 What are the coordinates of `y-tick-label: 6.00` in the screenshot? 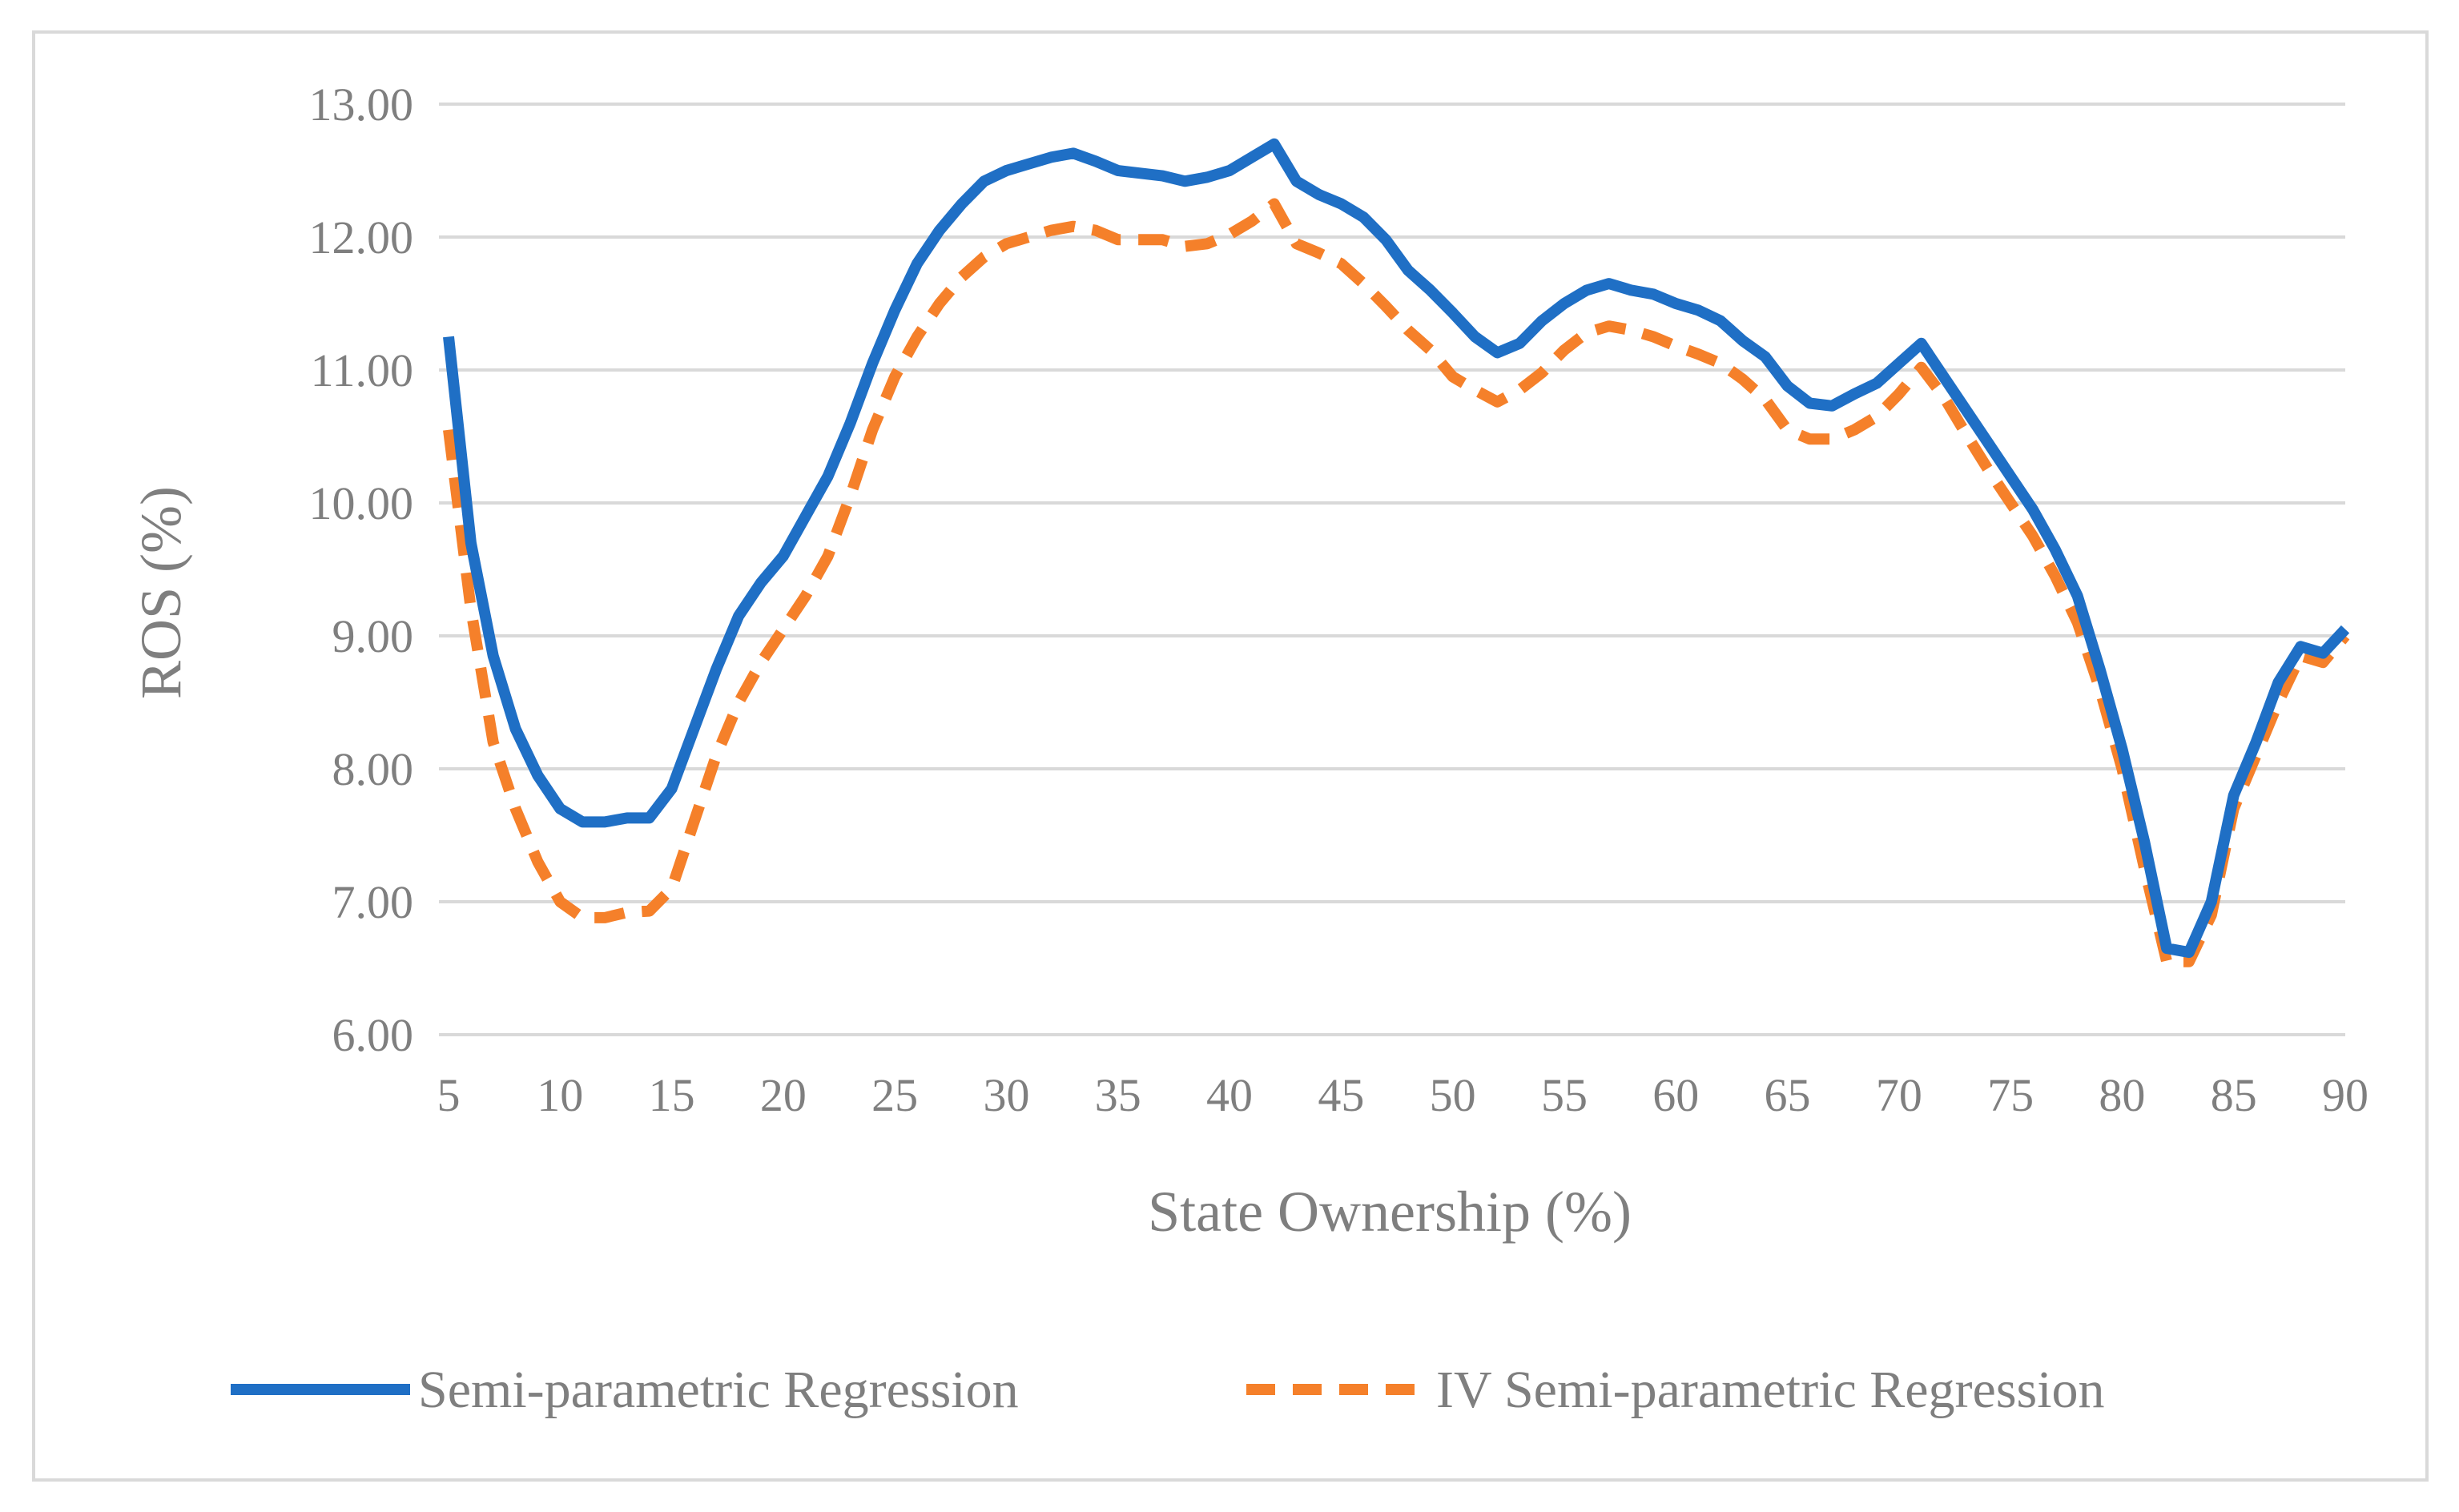 It's located at (373, 1035).